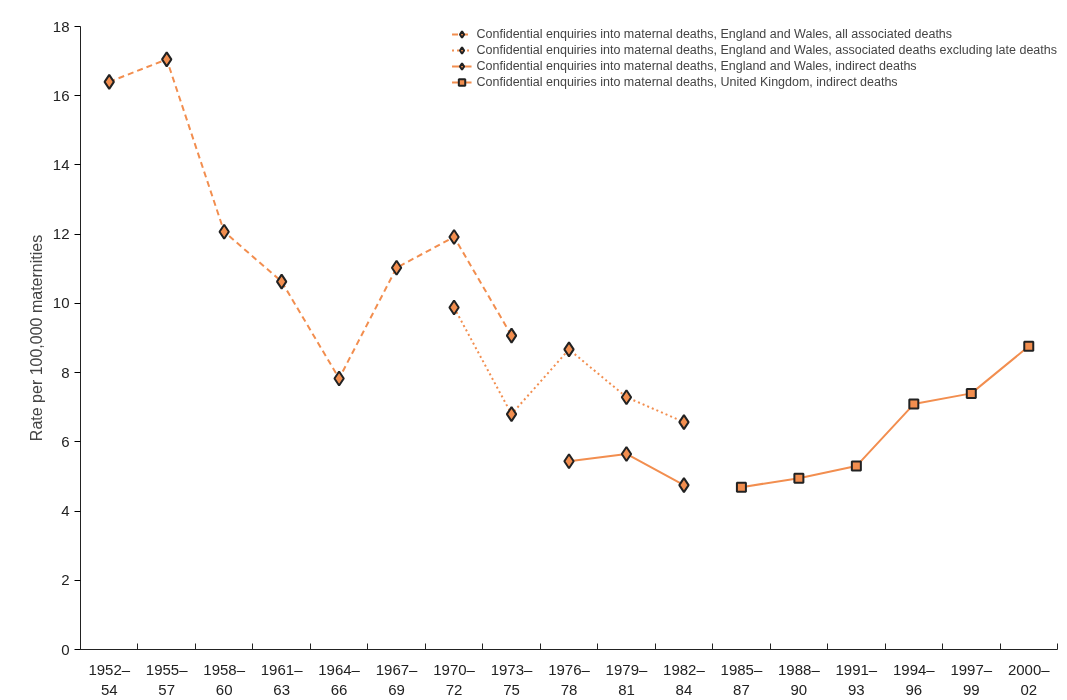  Describe the element at coordinates (397, 679) in the screenshot. I see `x-tick-label: 1967– 69` at that location.